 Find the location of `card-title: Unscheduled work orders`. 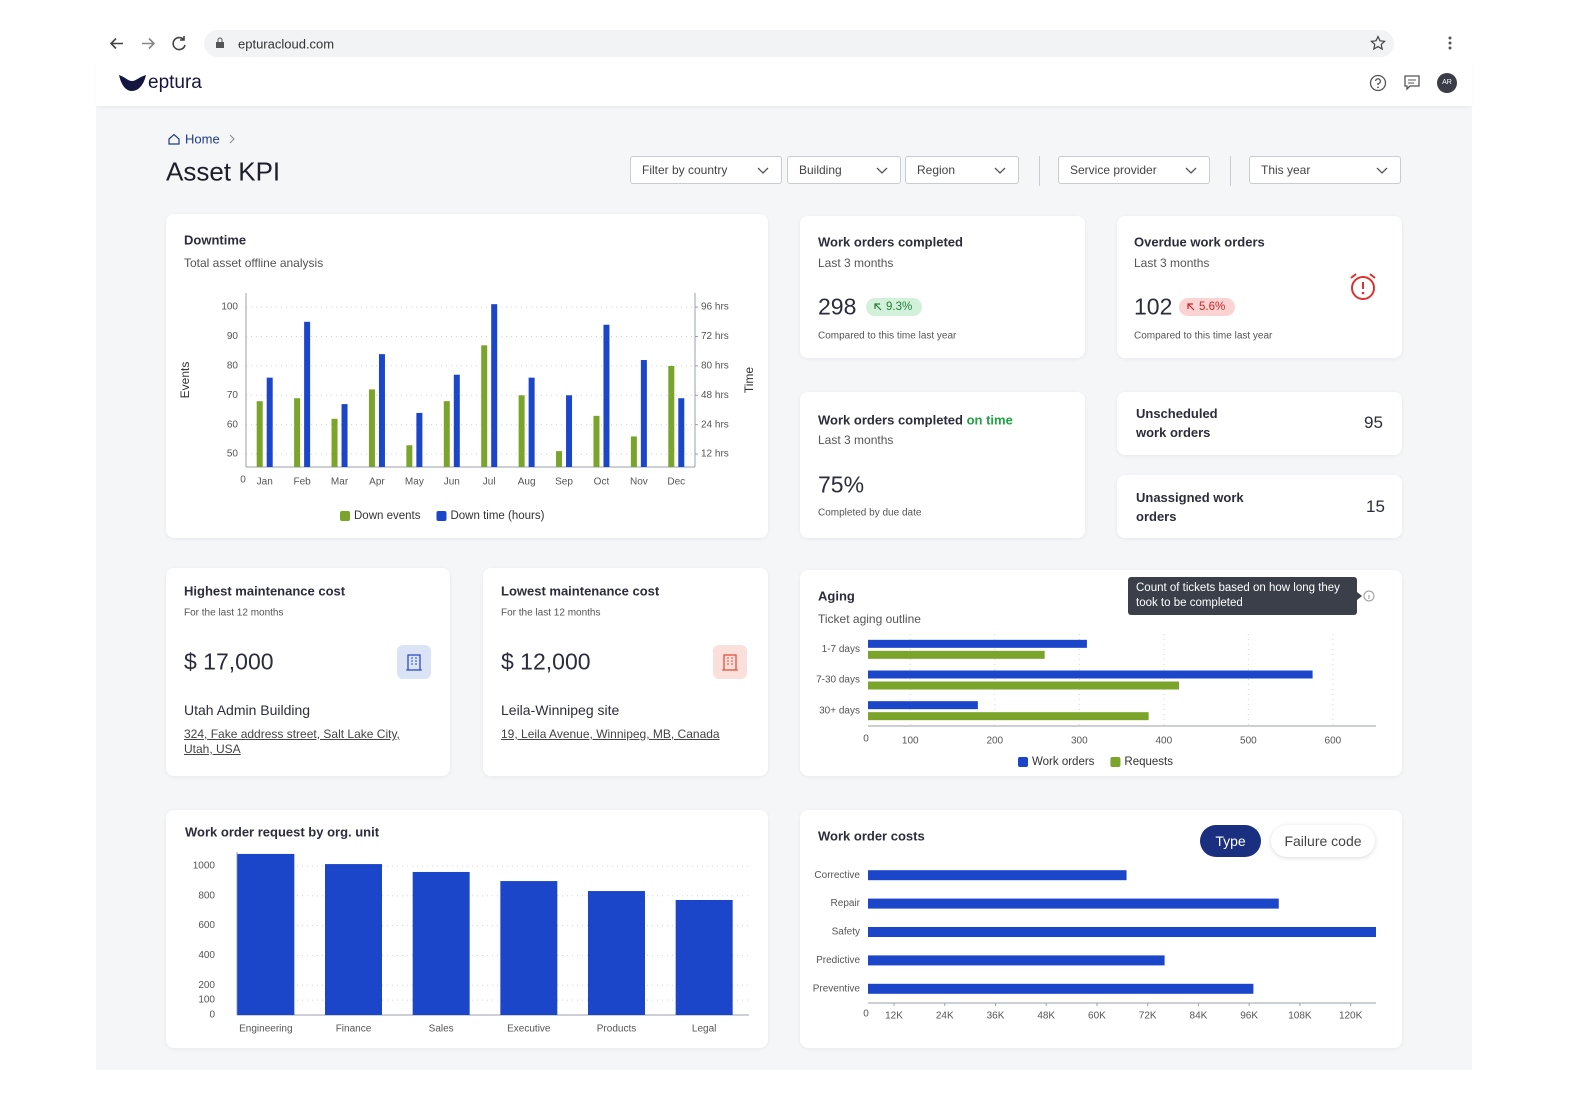

card-title: Unscheduled work orders is located at coordinates (1177, 423).